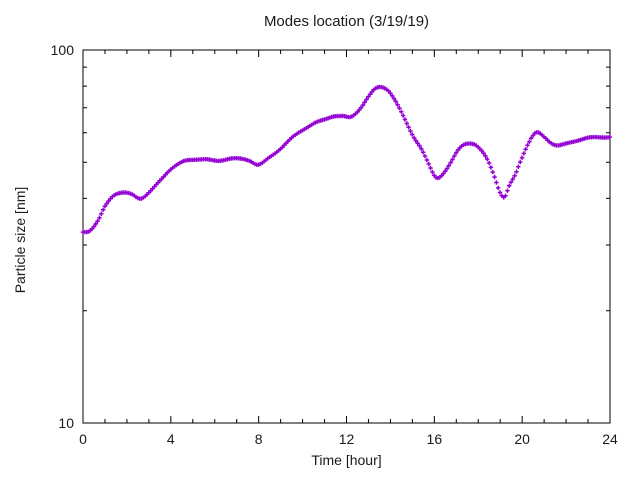 This screenshot has width=640, height=480. I want to click on x-tick-label: 24, so click(610, 439).